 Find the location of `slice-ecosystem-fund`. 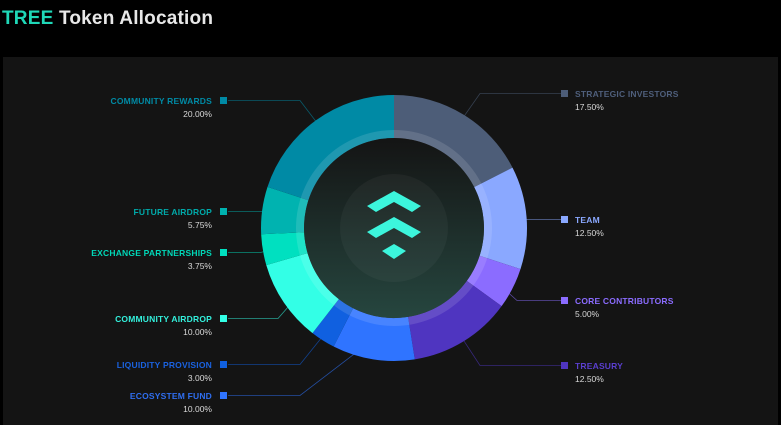

slice-ecosystem-fund is located at coordinates (374, 334).